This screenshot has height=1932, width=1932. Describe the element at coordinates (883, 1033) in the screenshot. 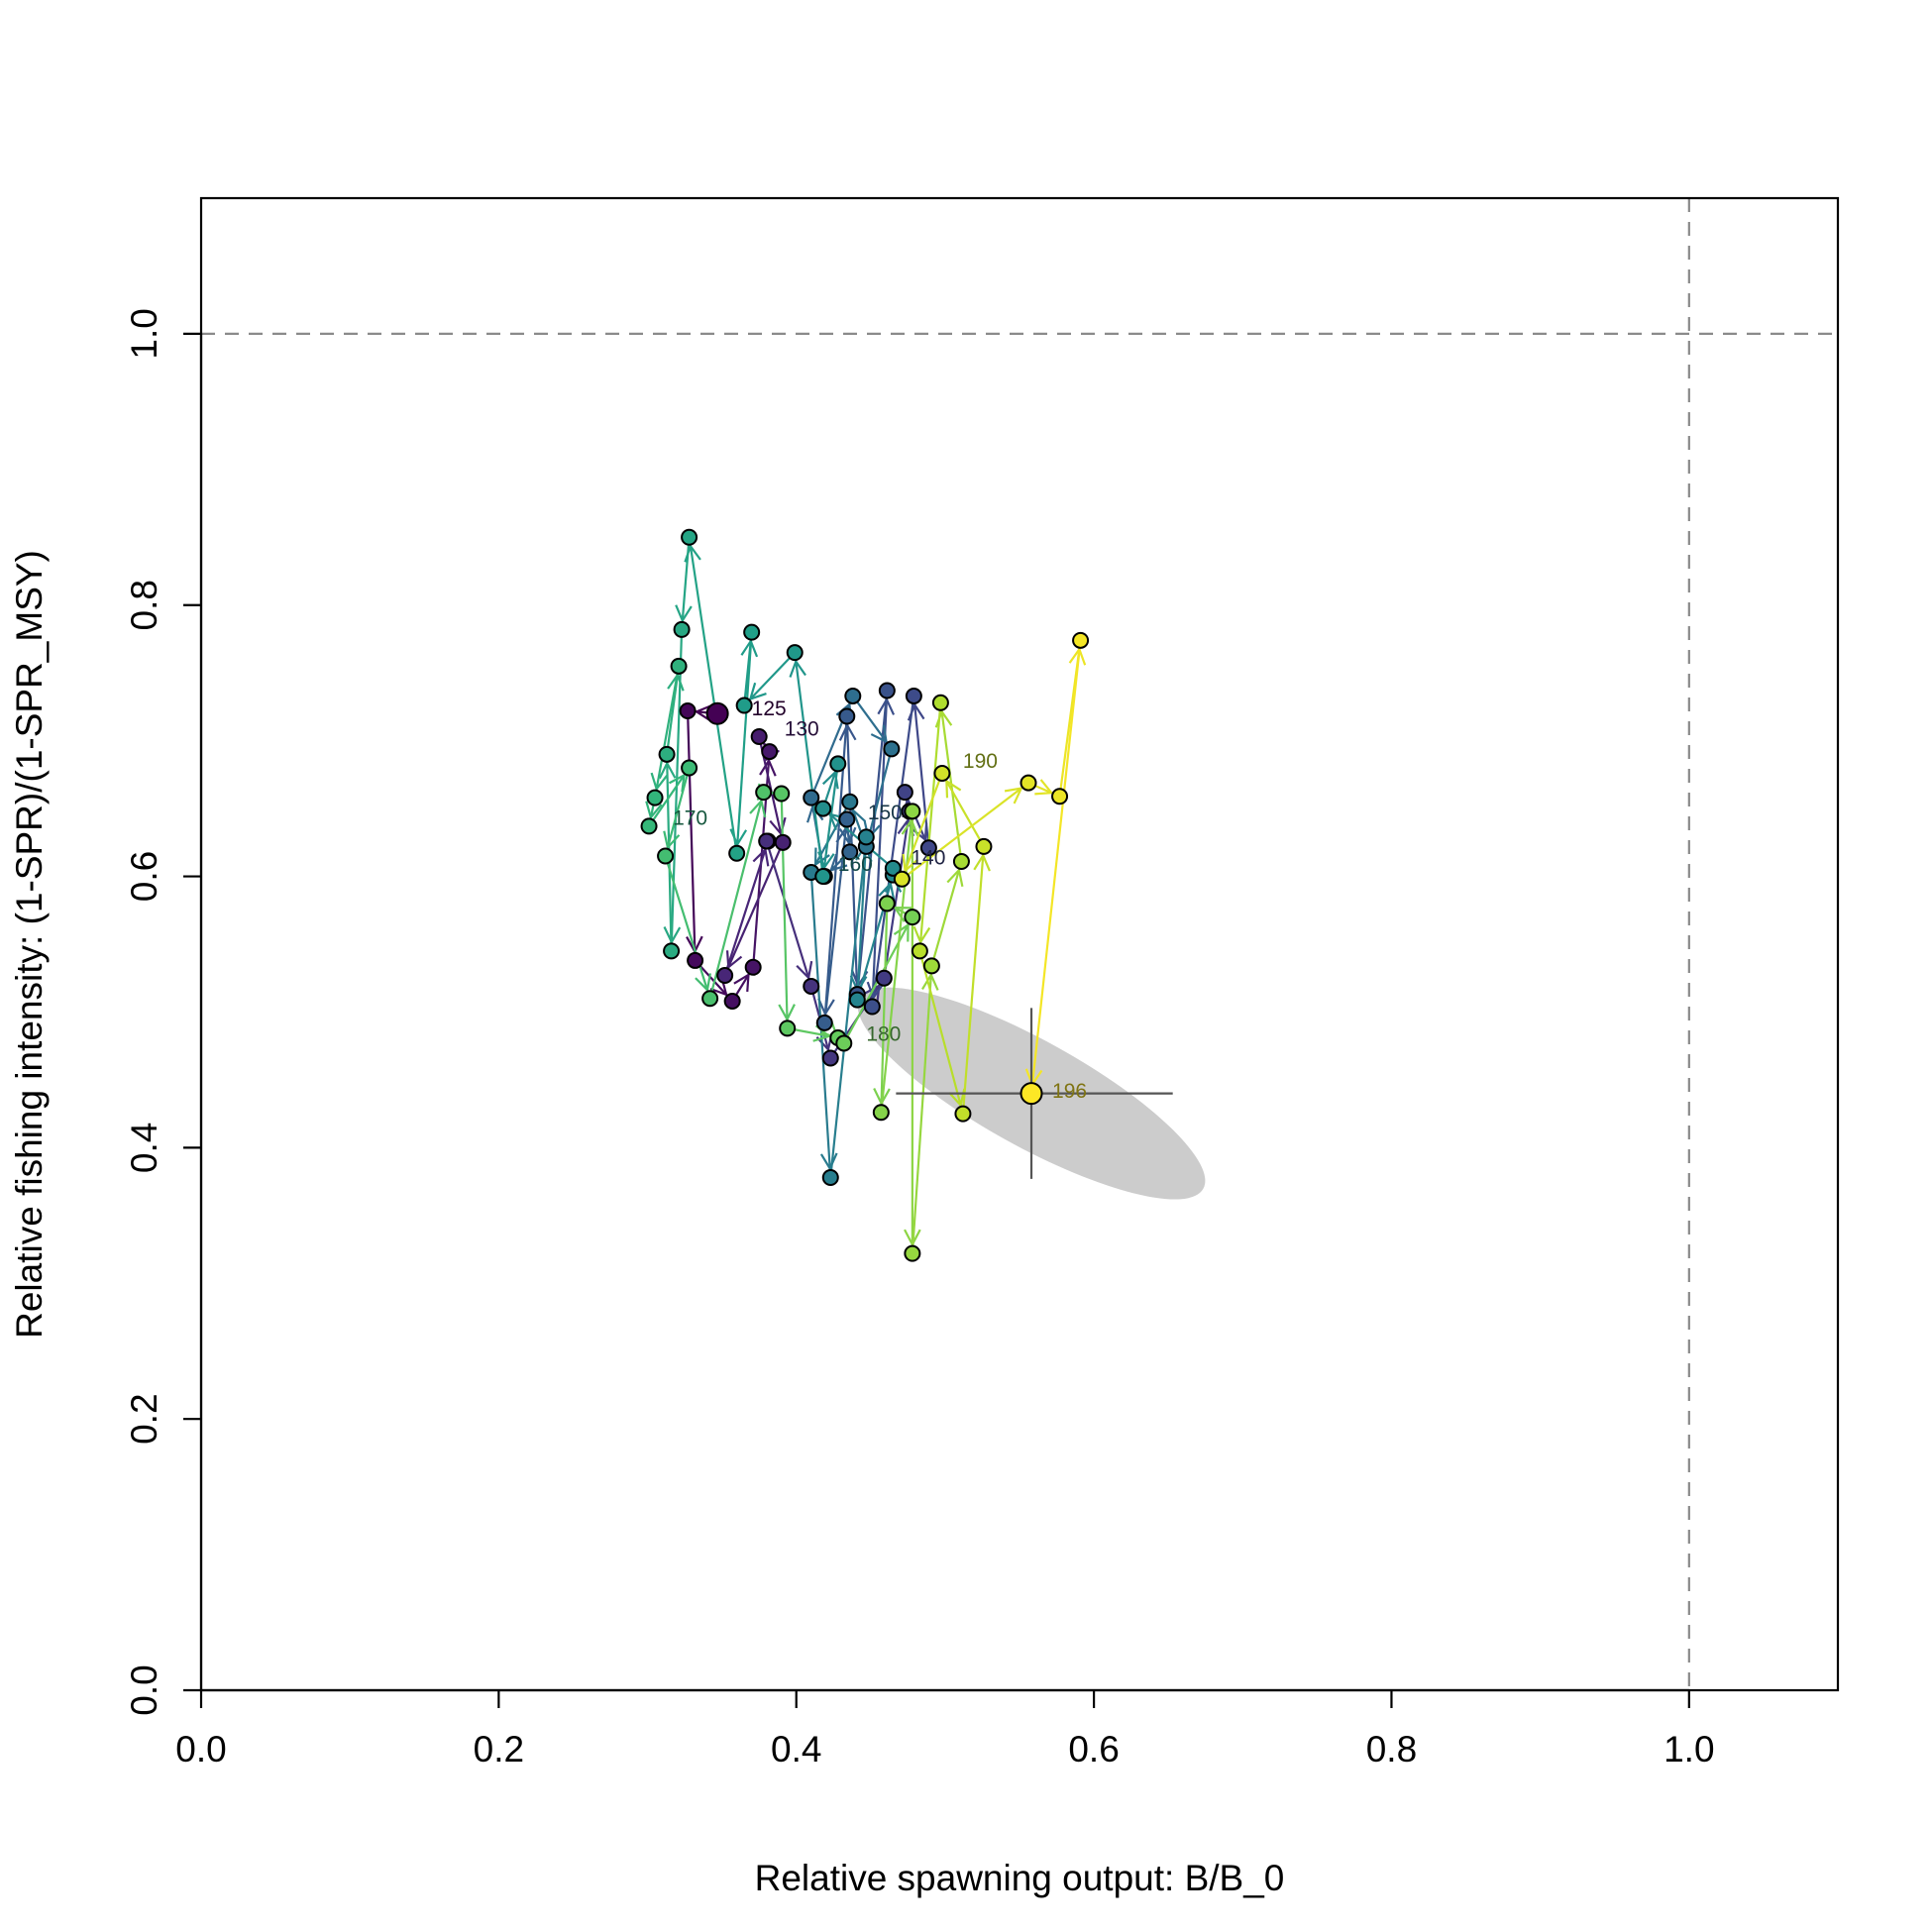

I see `year-label: 180` at that location.